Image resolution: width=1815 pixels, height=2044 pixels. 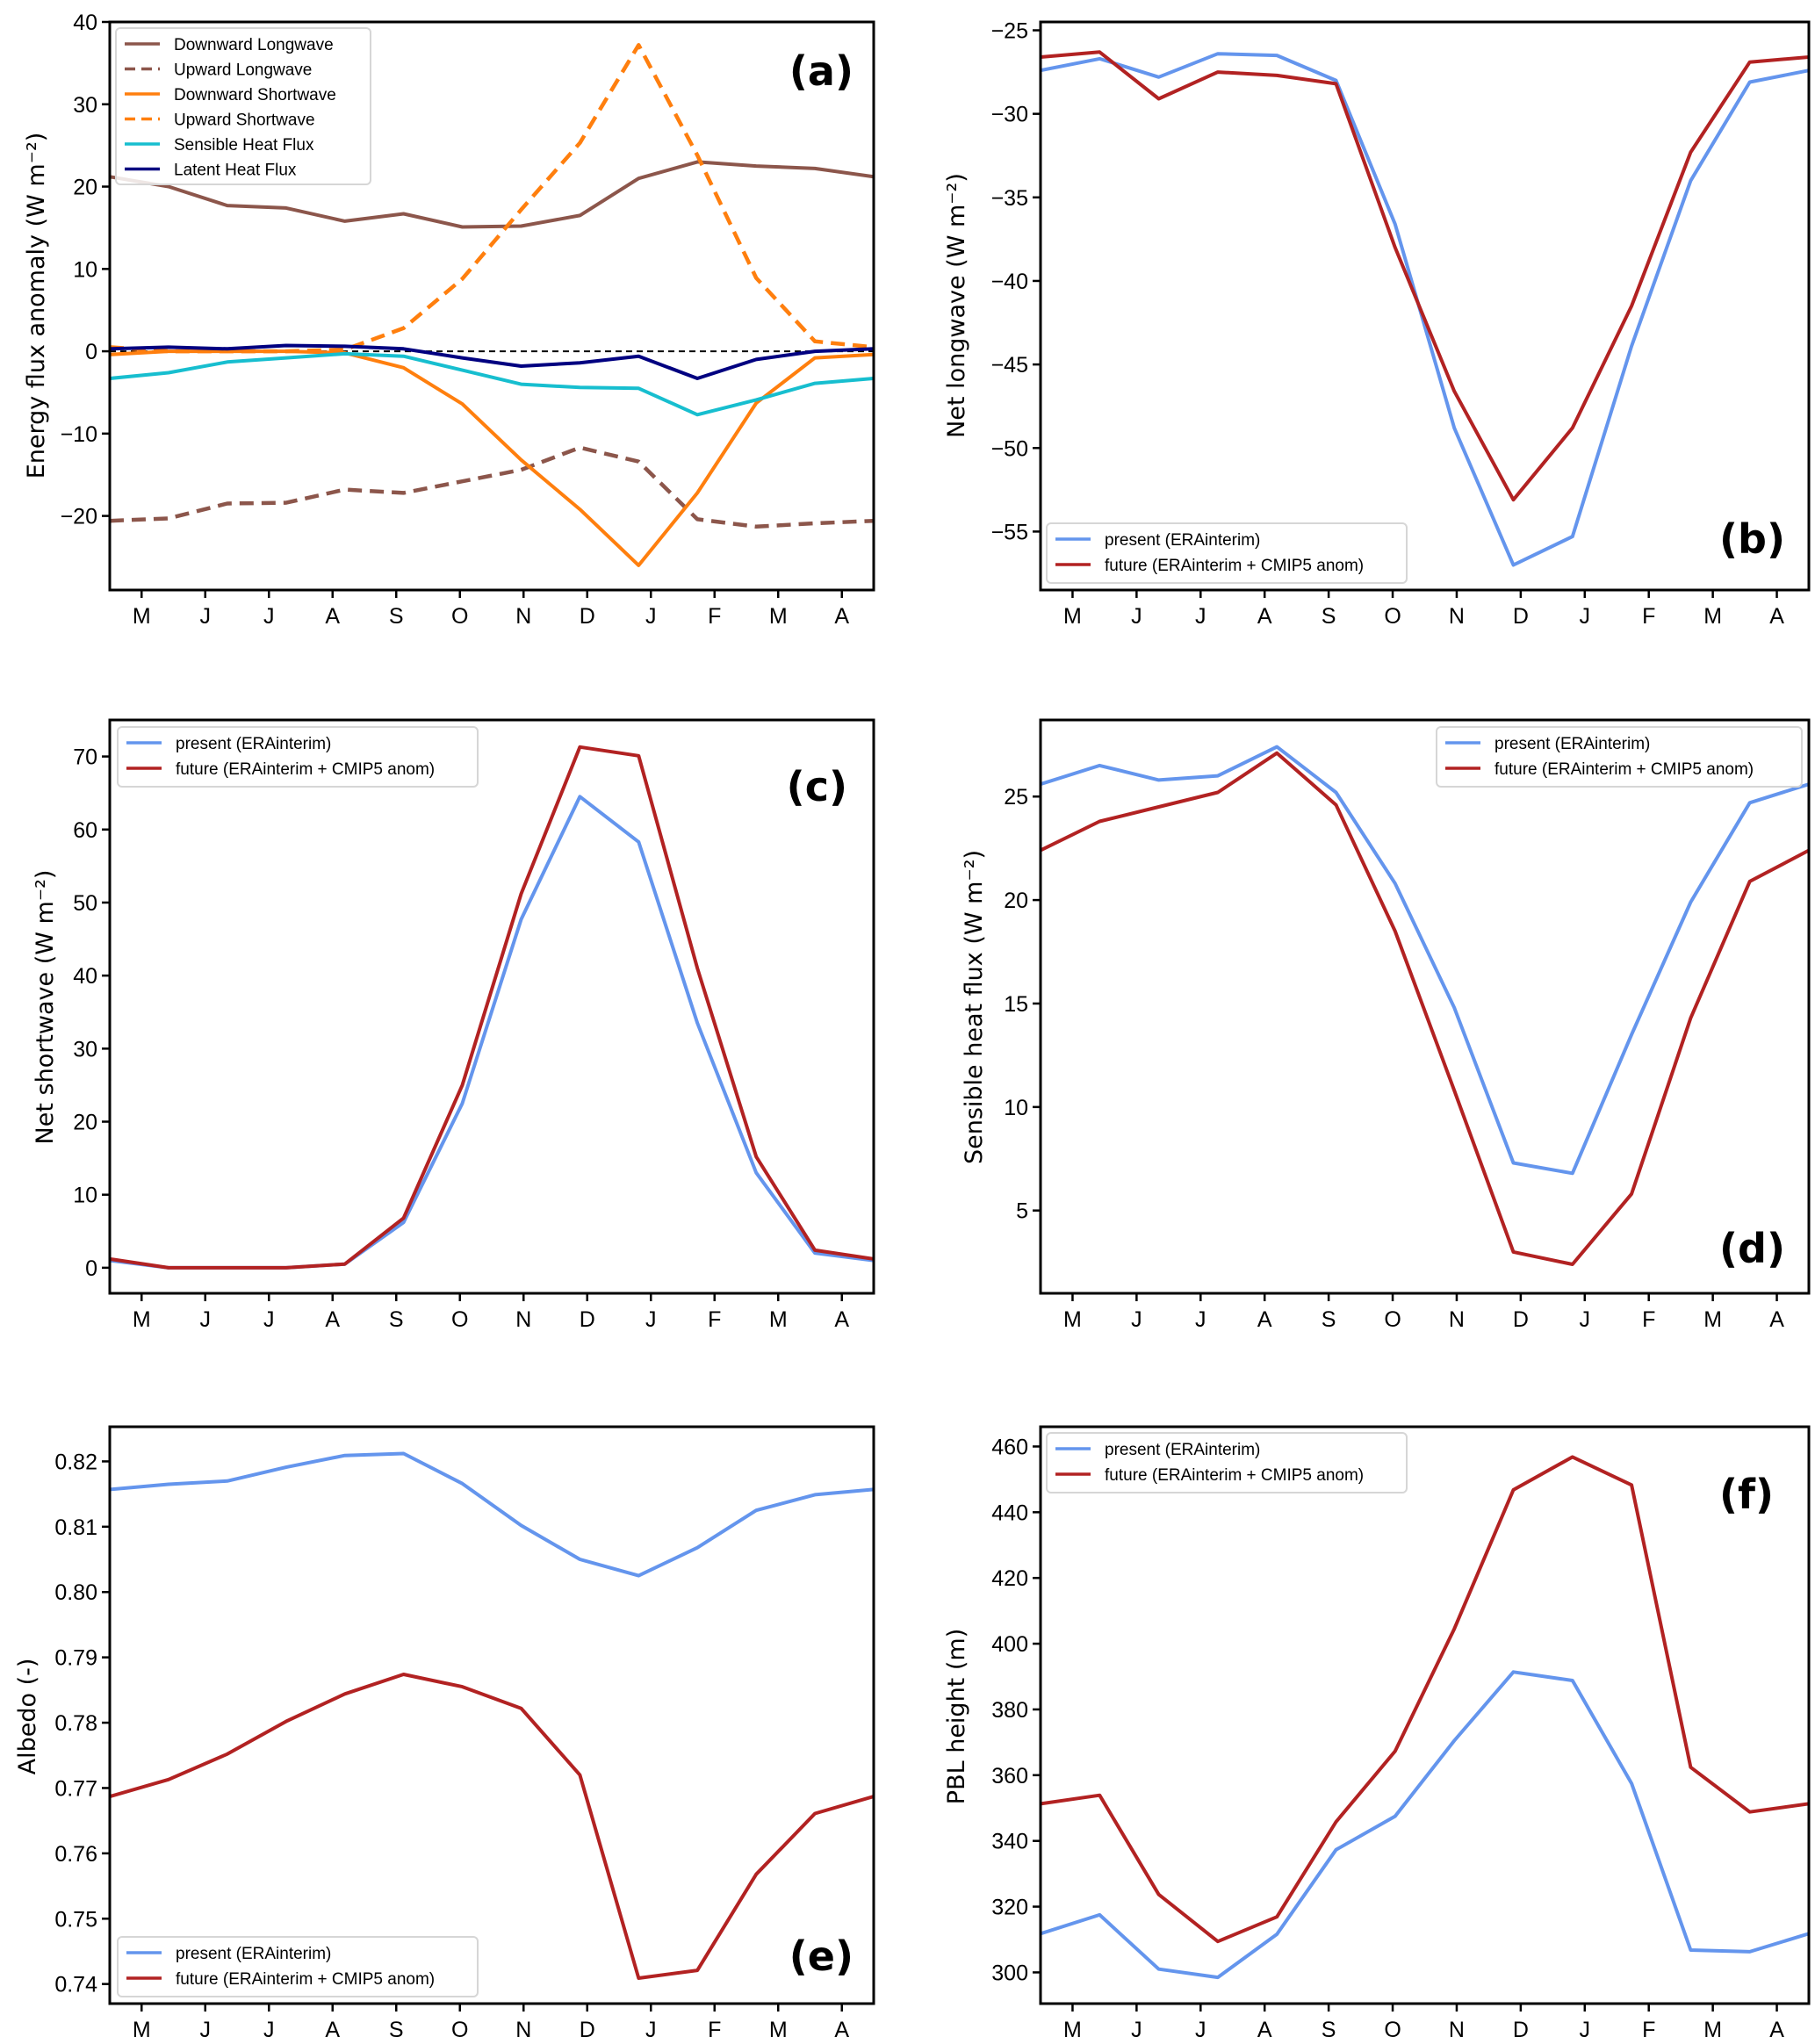 What do you see at coordinates (1009, 1973) in the screenshot?
I see `y-tick-label: 300` at bounding box center [1009, 1973].